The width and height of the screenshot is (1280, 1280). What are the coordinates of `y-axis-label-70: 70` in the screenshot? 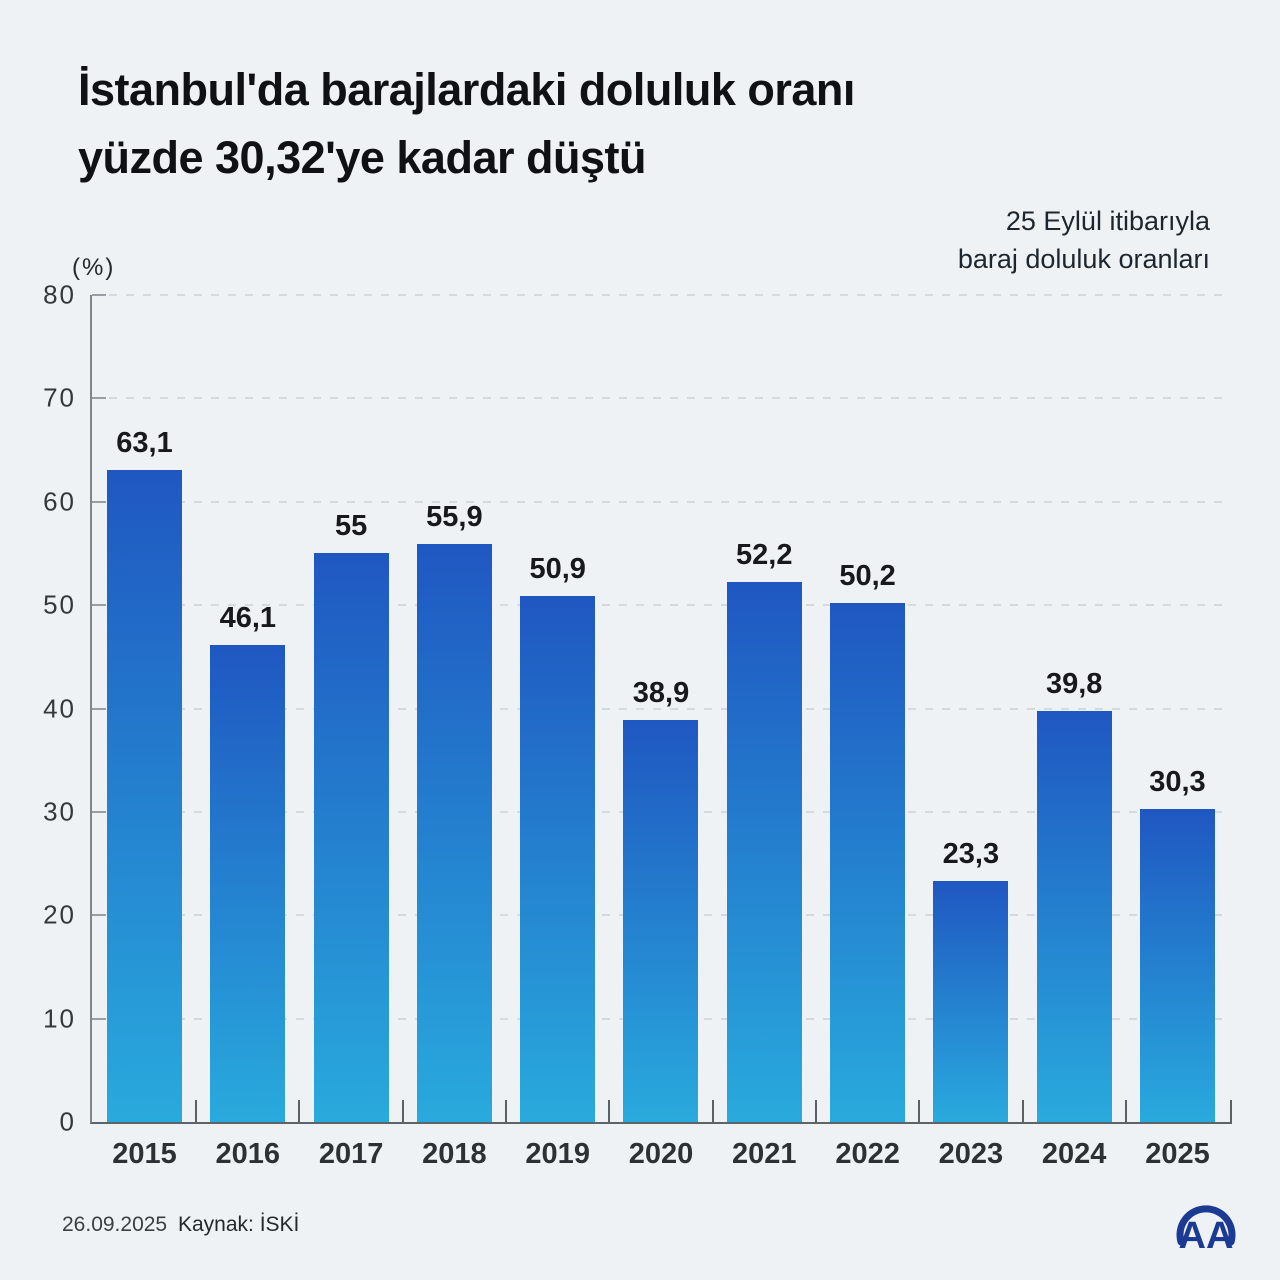 It's located at (59, 397).